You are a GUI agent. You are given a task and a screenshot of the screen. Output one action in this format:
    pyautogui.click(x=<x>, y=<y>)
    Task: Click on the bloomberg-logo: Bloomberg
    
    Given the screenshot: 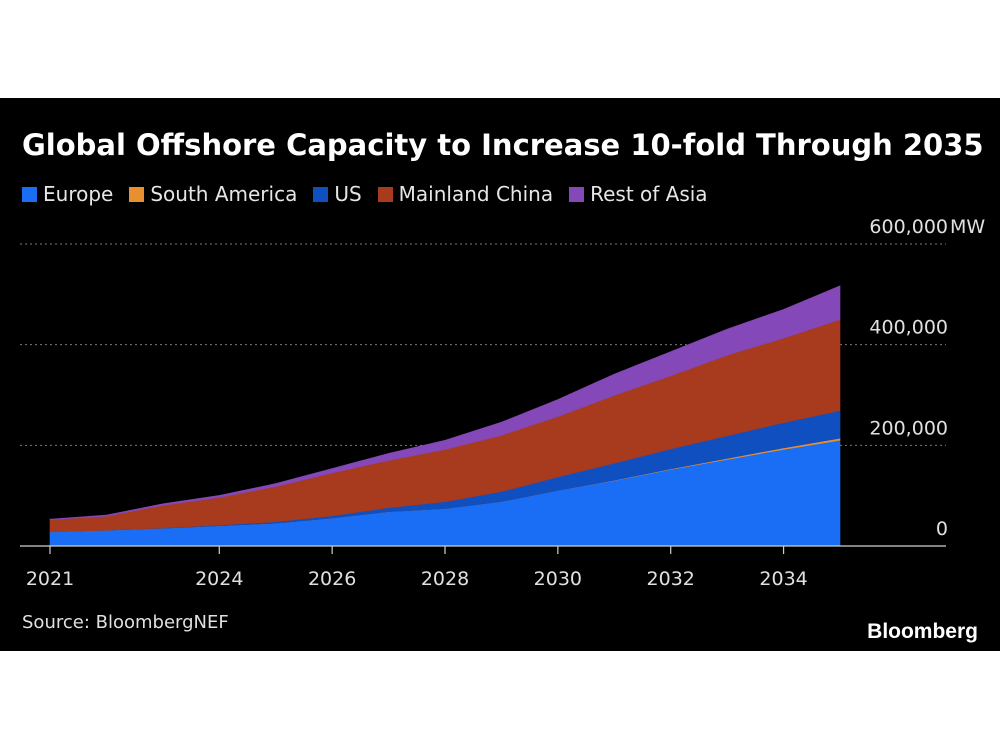 What is the action you would take?
    pyautogui.click(x=922, y=631)
    